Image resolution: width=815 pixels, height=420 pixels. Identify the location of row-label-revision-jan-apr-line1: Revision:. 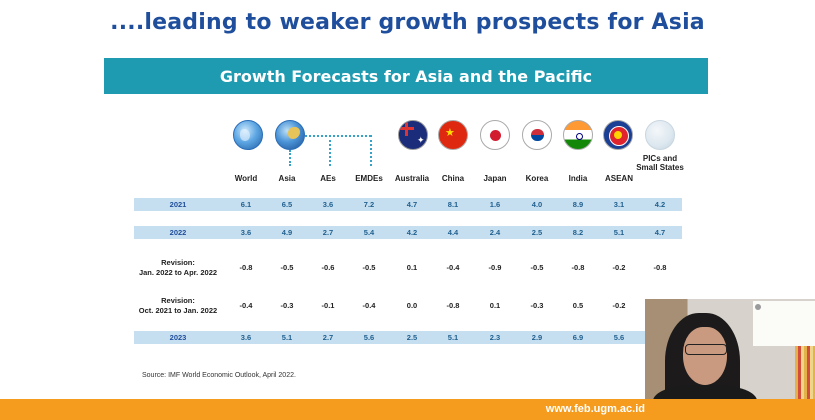
(178, 262).